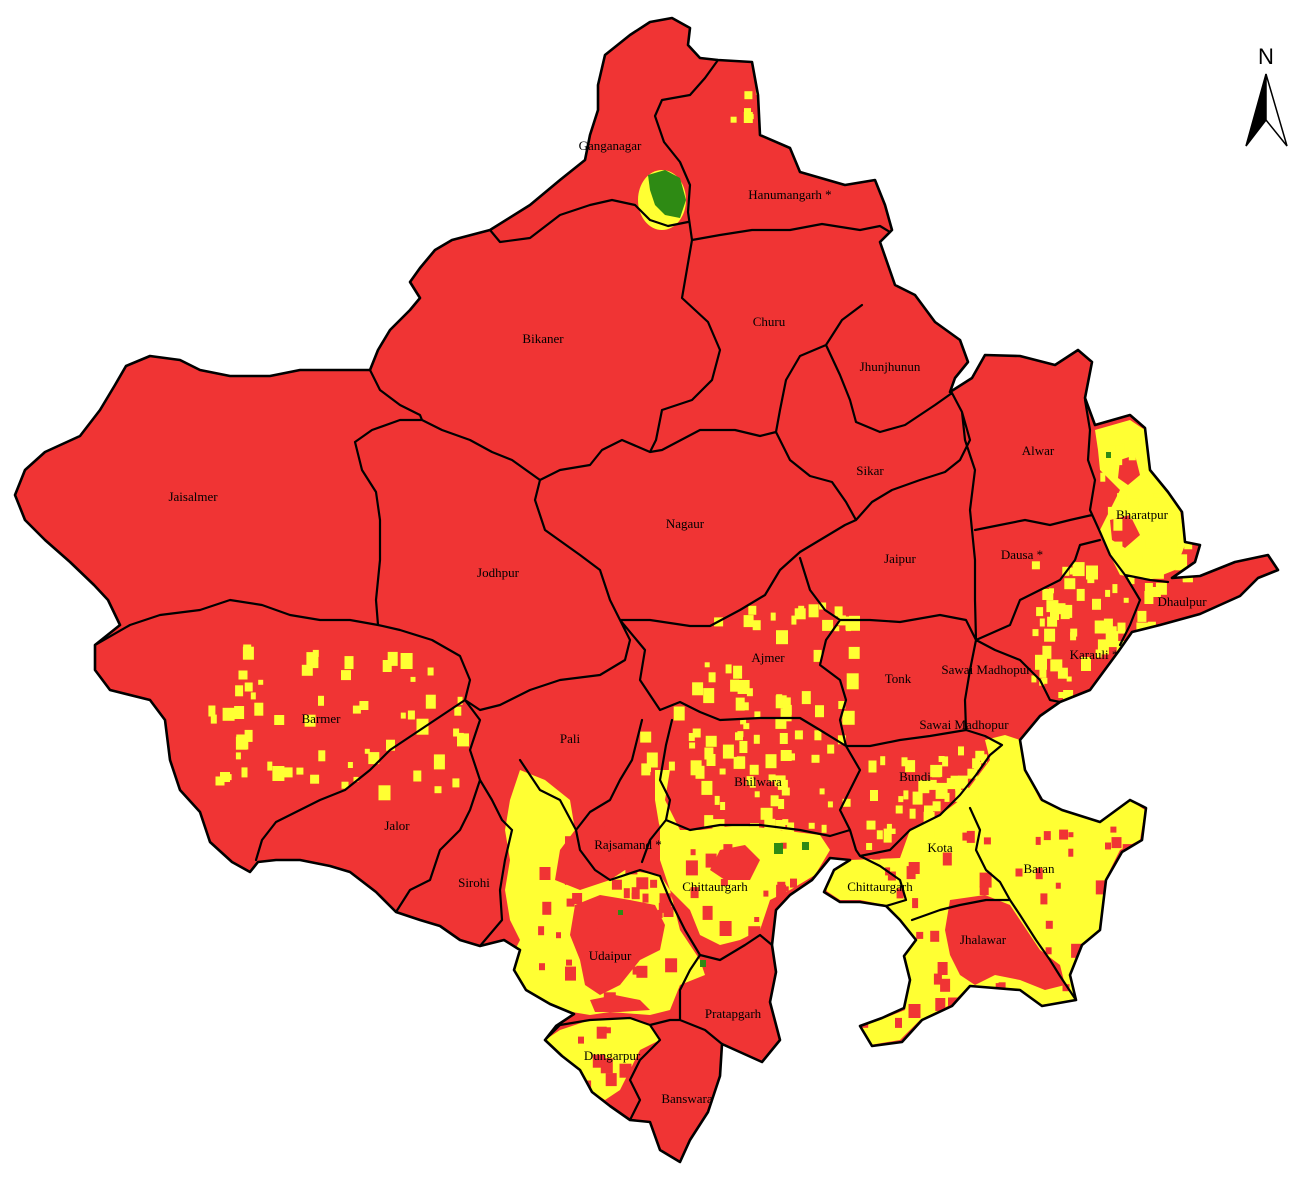  Describe the element at coordinates (715, 886) in the screenshot. I see `district-label-chittaurgarh: Chittaurgarh` at that location.